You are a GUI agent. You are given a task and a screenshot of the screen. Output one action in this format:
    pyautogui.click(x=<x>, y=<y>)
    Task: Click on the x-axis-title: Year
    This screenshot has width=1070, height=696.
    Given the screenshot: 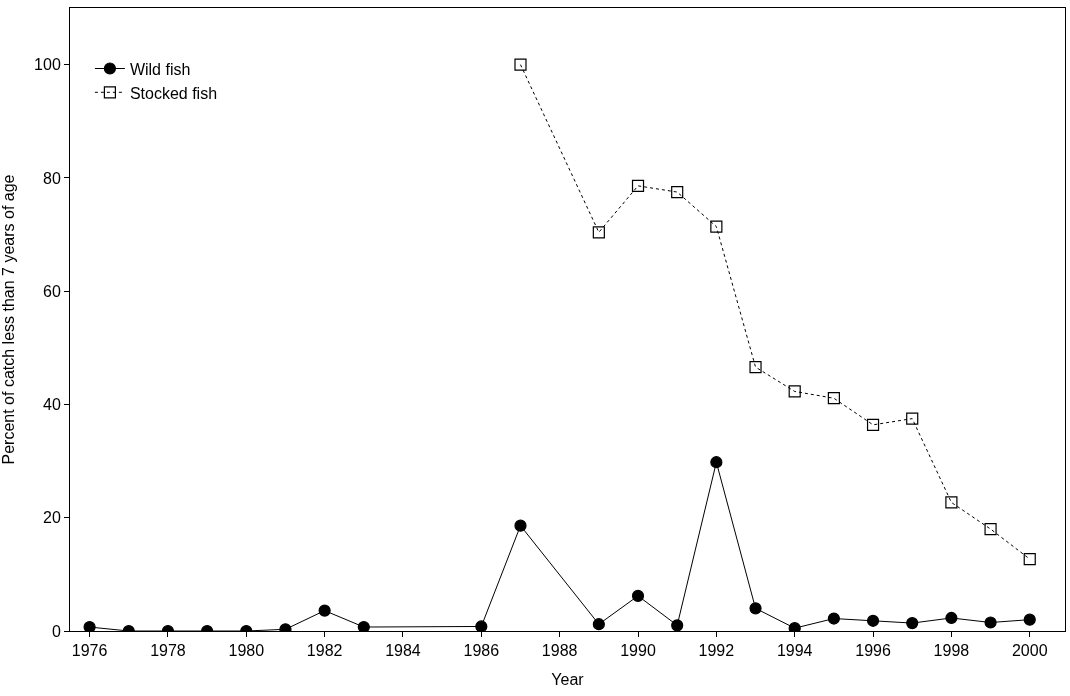 What is the action you would take?
    pyautogui.click(x=568, y=679)
    